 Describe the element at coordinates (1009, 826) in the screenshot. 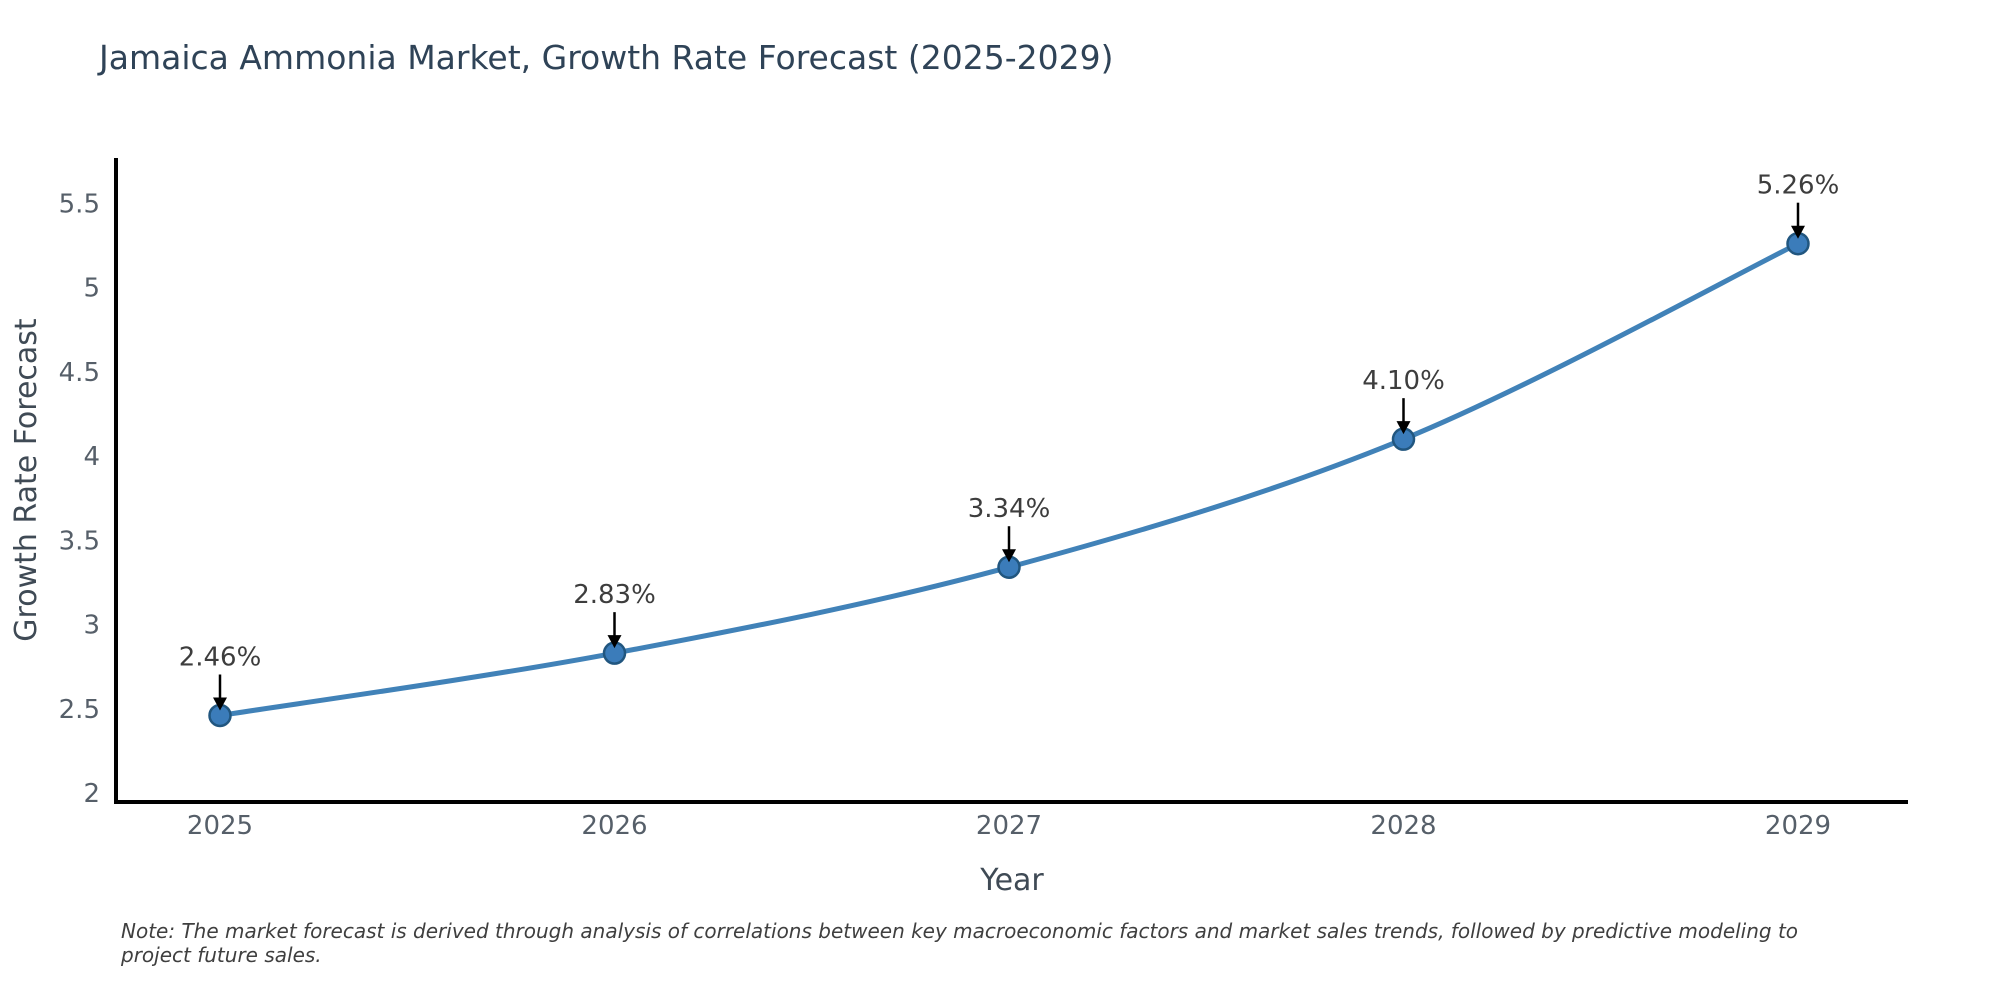

I see `x-tick-label: 2027` at that location.